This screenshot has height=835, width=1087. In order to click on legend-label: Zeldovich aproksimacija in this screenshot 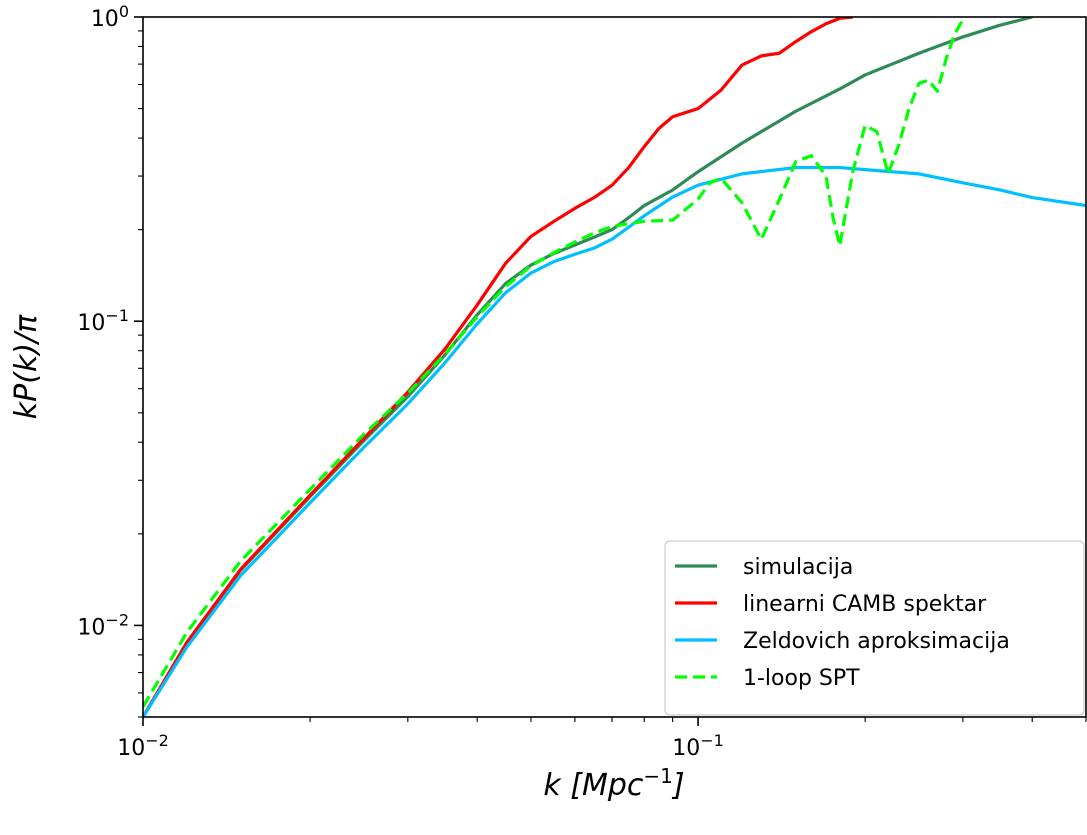, I will do `click(876, 641)`.